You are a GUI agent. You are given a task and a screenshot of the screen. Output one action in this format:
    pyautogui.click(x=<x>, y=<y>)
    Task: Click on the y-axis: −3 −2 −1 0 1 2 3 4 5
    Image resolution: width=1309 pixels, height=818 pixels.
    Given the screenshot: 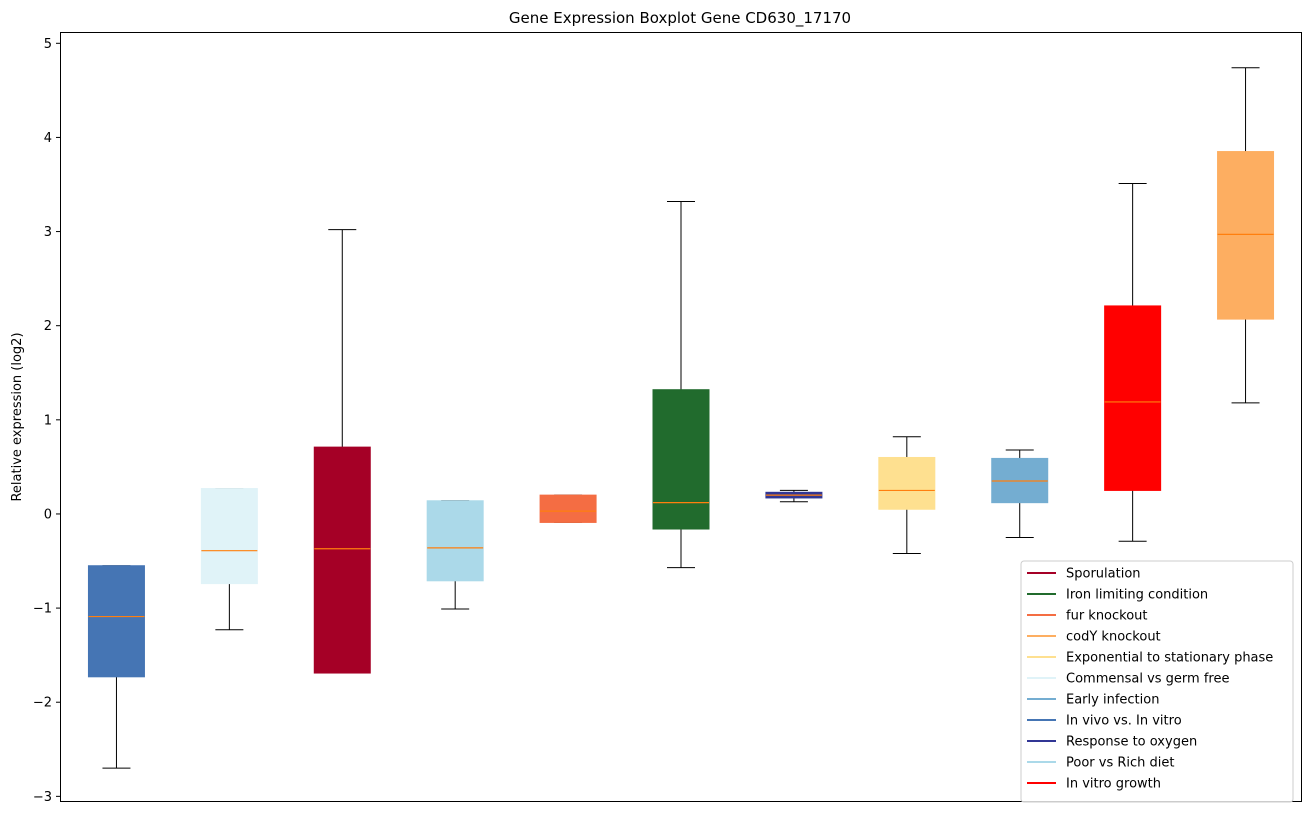 What is the action you would take?
    pyautogui.click(x=46, y=421)
    